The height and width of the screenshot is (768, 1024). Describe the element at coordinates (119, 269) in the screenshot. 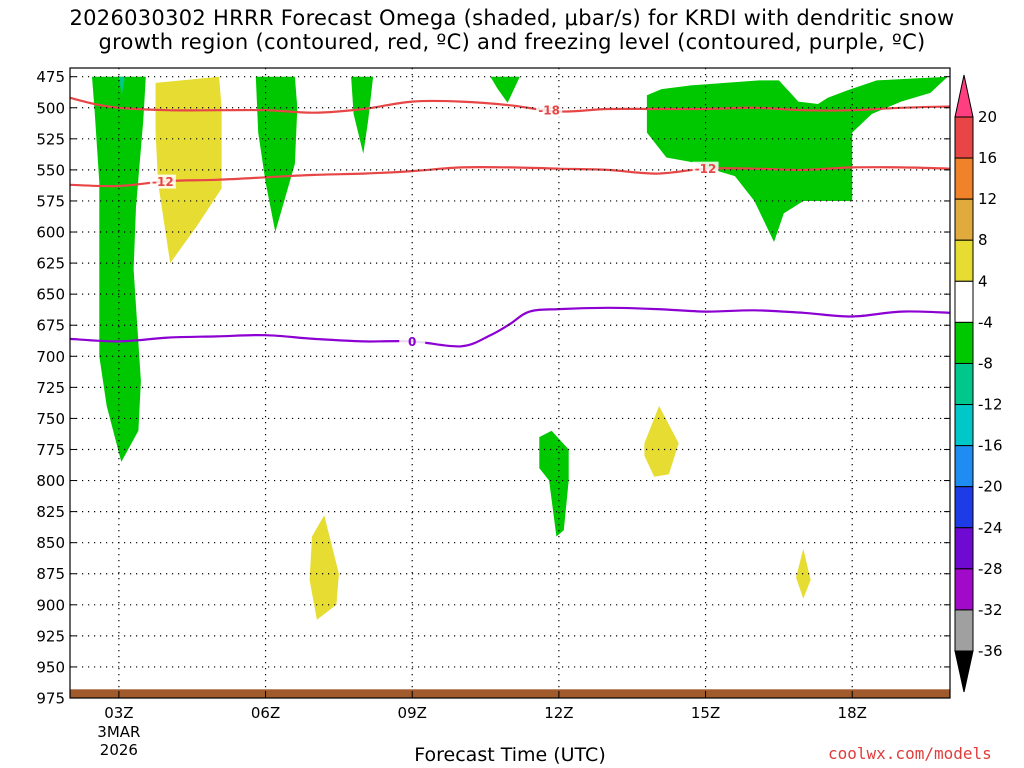

I see `omega-region-upward-motion-0to3z` at that location.